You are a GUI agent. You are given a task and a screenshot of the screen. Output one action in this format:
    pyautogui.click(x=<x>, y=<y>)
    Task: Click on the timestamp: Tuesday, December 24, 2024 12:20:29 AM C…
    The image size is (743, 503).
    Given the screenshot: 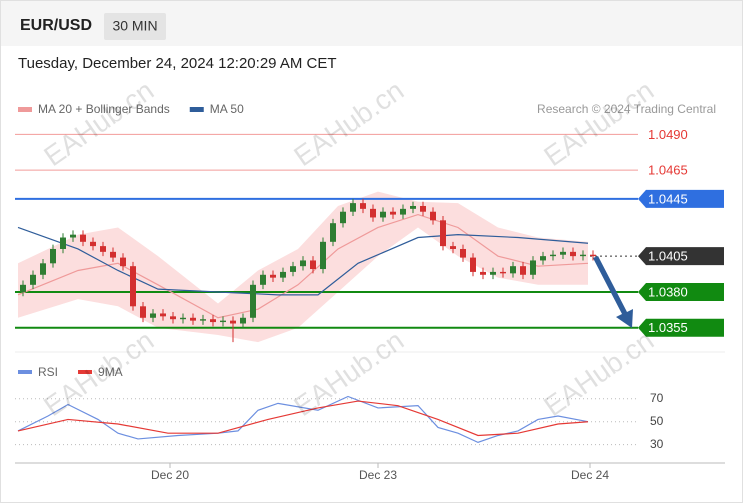 What is the action you would take?
    pyautogui.click(x=177, y=63)
    